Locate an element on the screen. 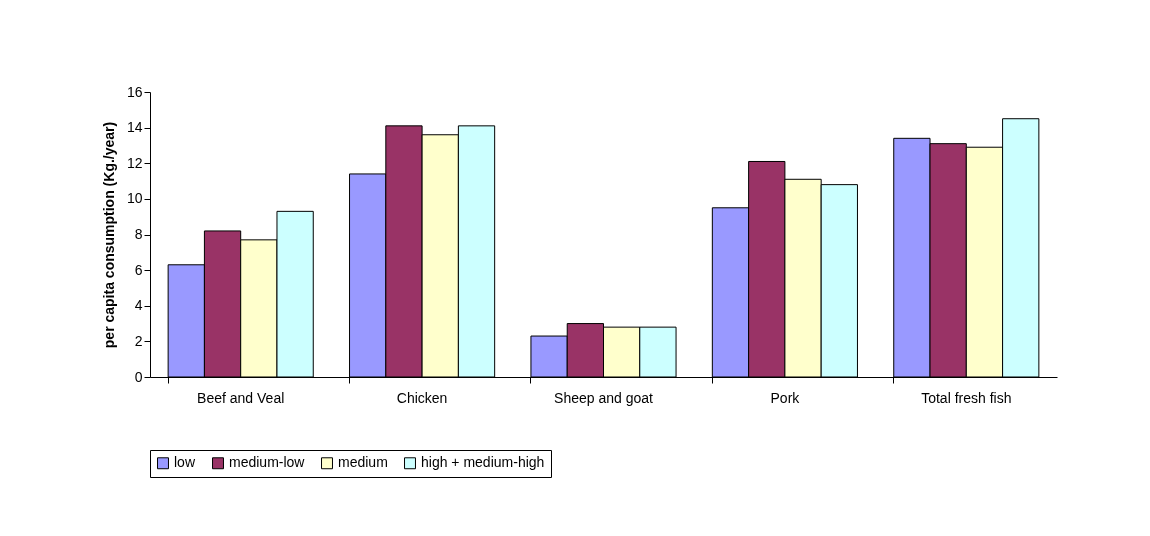 The width and height of the screenshot is (1150, 536). x-tick-label: Sheep and goat is located at coordinates (604, 397).